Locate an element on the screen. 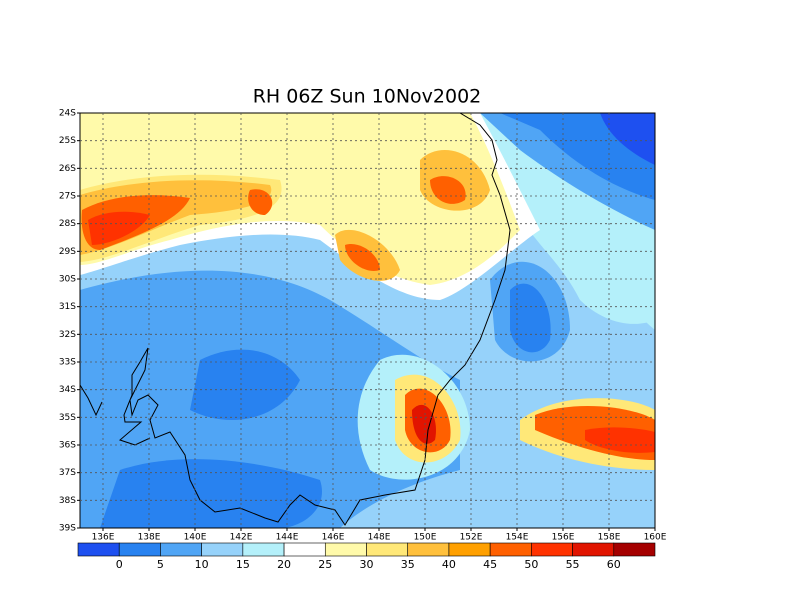  colorbar-label: 10 is located at coordinates (202, 564).